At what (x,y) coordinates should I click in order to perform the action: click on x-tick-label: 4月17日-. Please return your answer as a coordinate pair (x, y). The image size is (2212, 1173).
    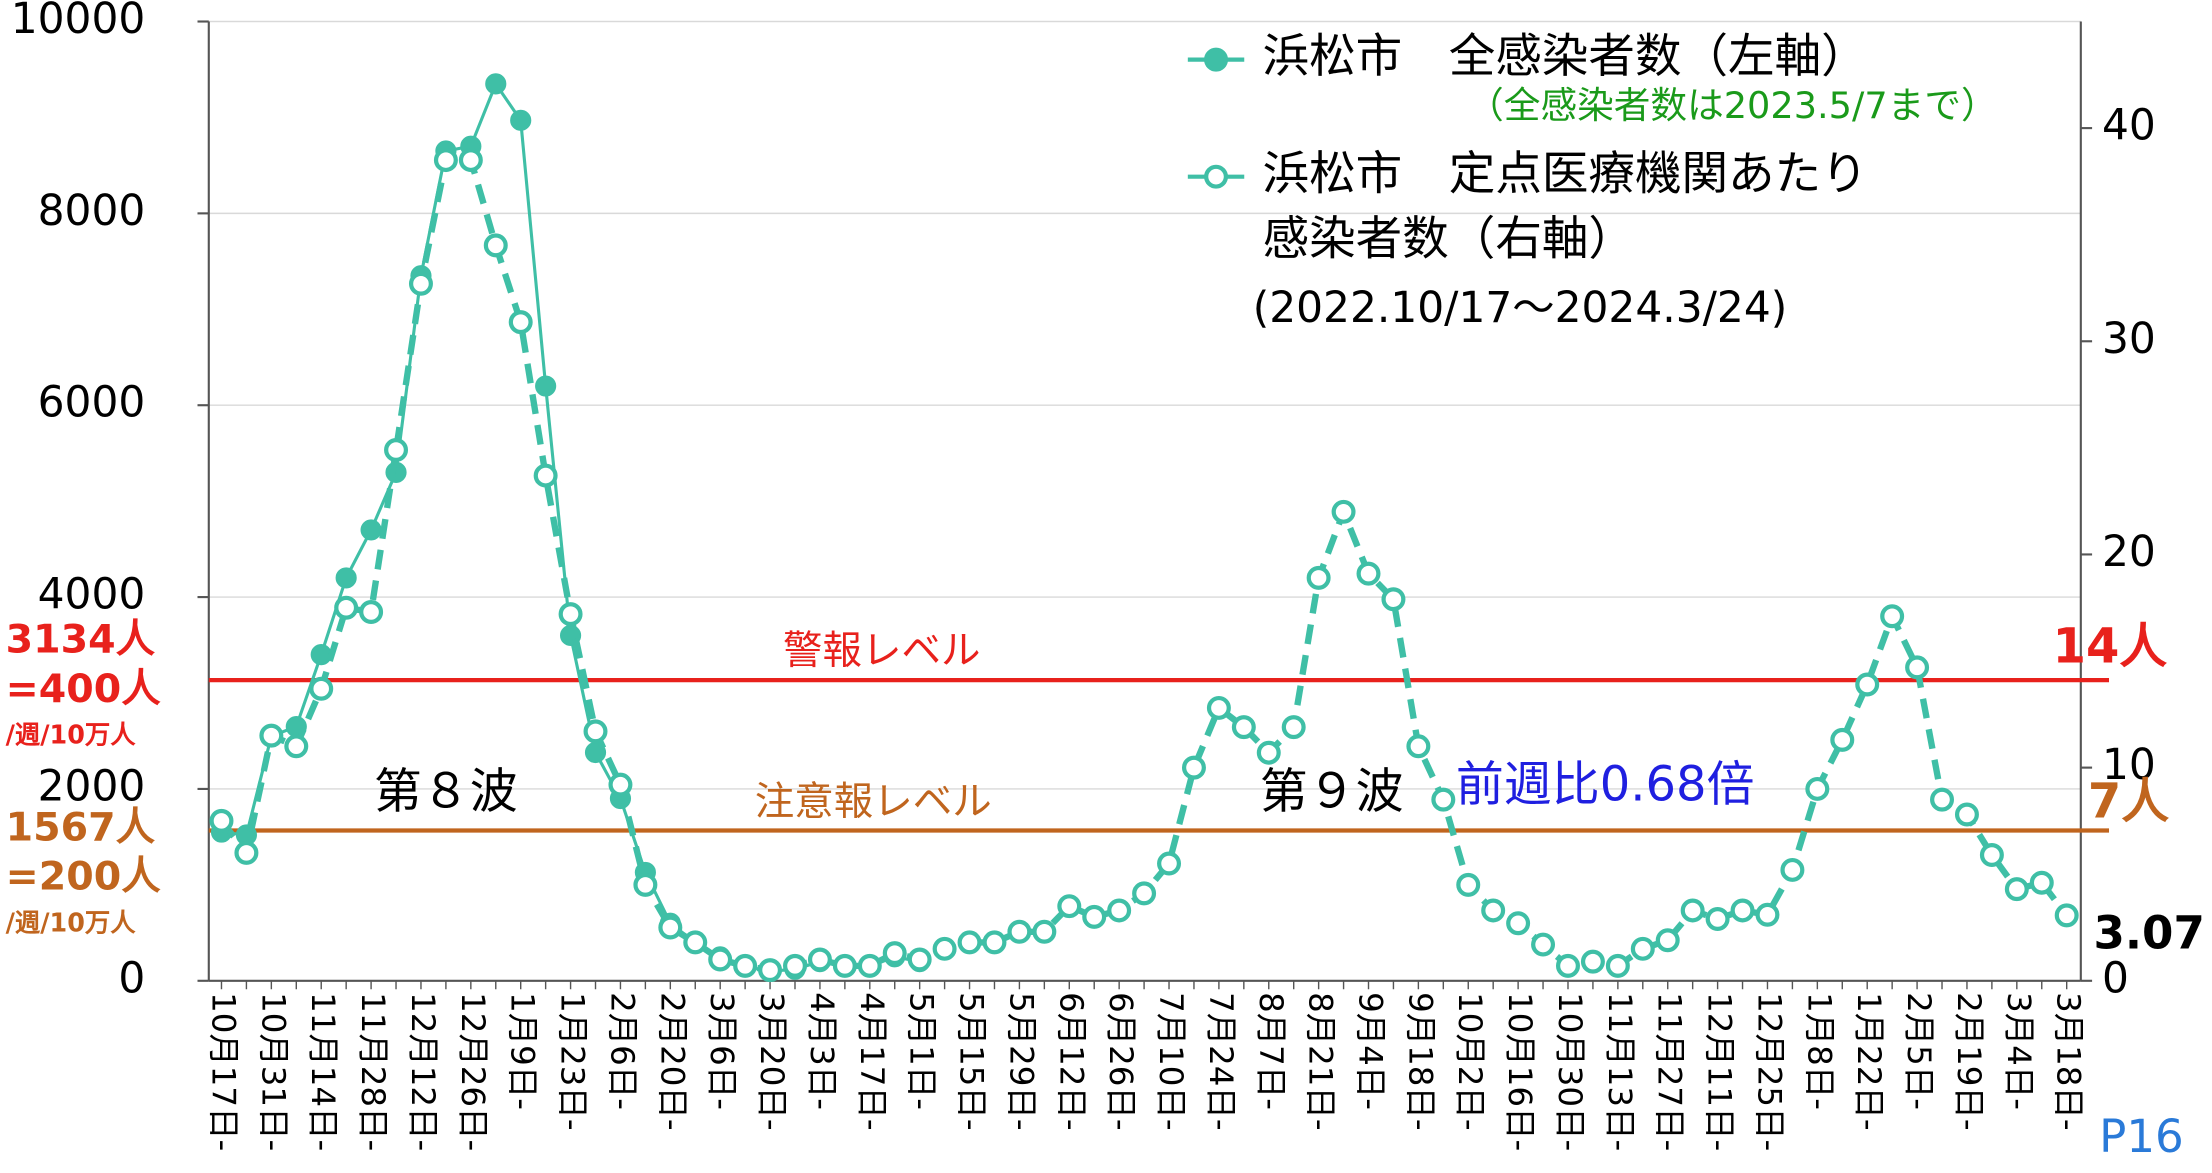
    Looking at the image, I should click on (872, 1061).